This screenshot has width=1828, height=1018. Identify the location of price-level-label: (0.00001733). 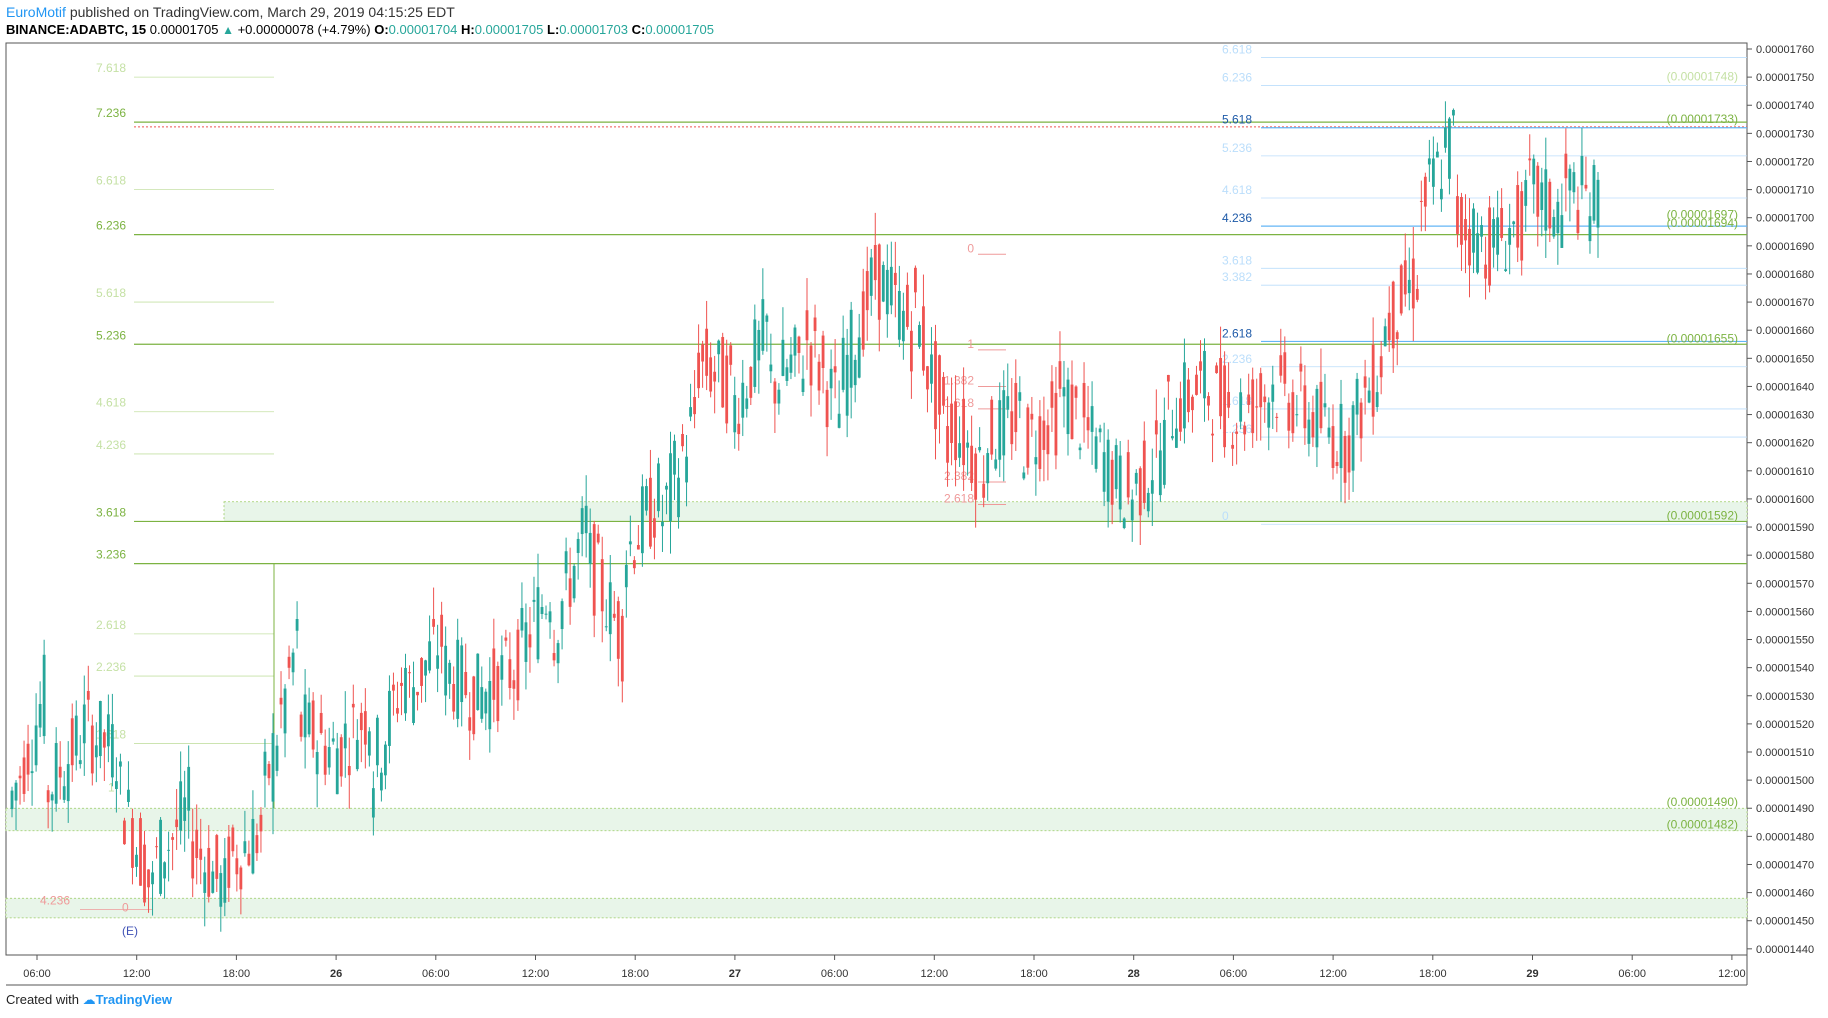
(1702, 119).